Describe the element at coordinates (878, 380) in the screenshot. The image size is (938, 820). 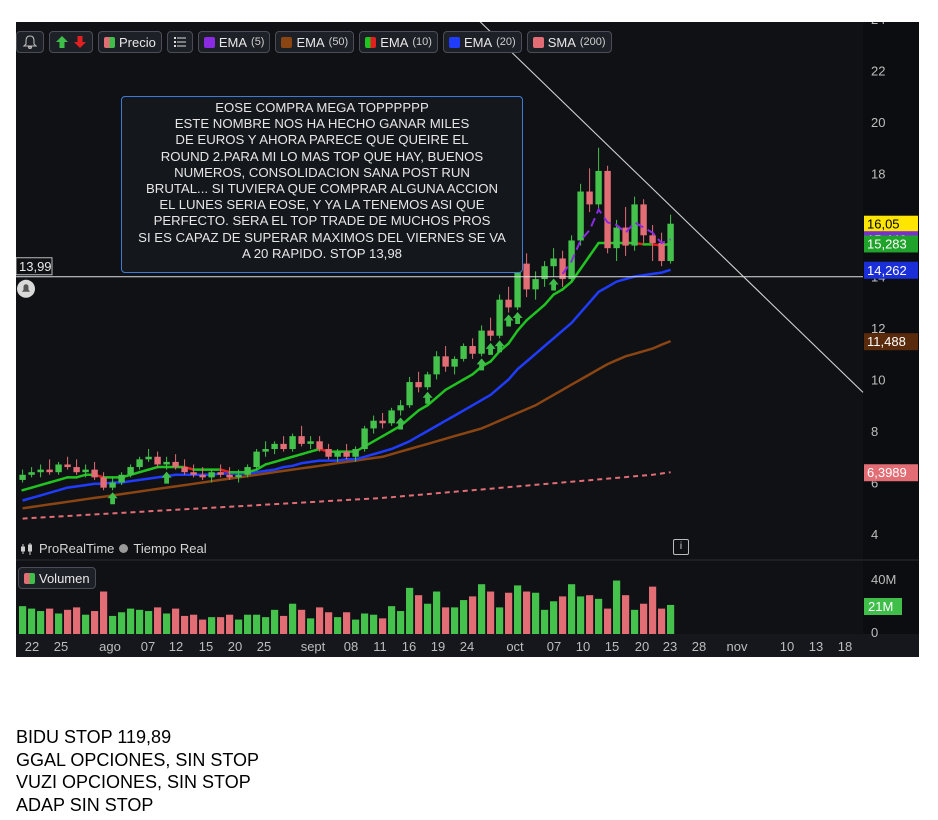
I see `y-tick-label: 10` at that location.